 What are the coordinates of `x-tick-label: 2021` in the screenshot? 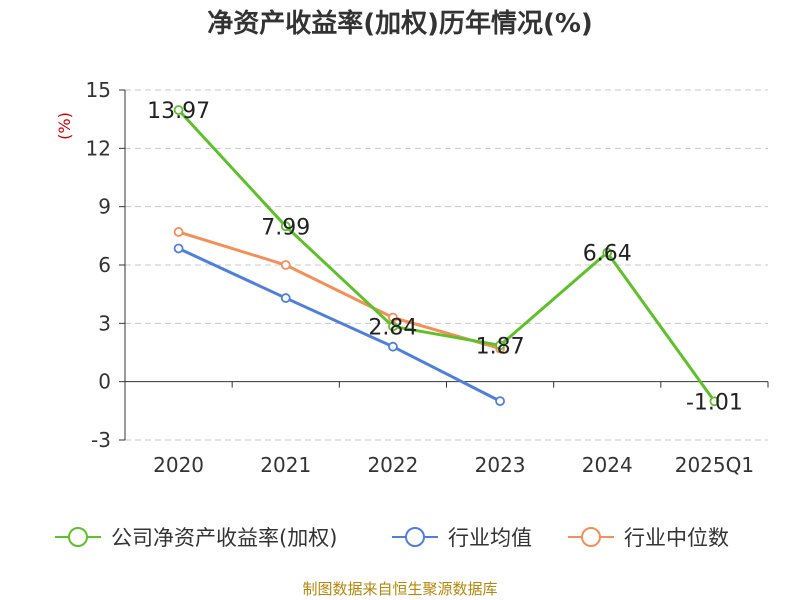 It's located at (285, 465).